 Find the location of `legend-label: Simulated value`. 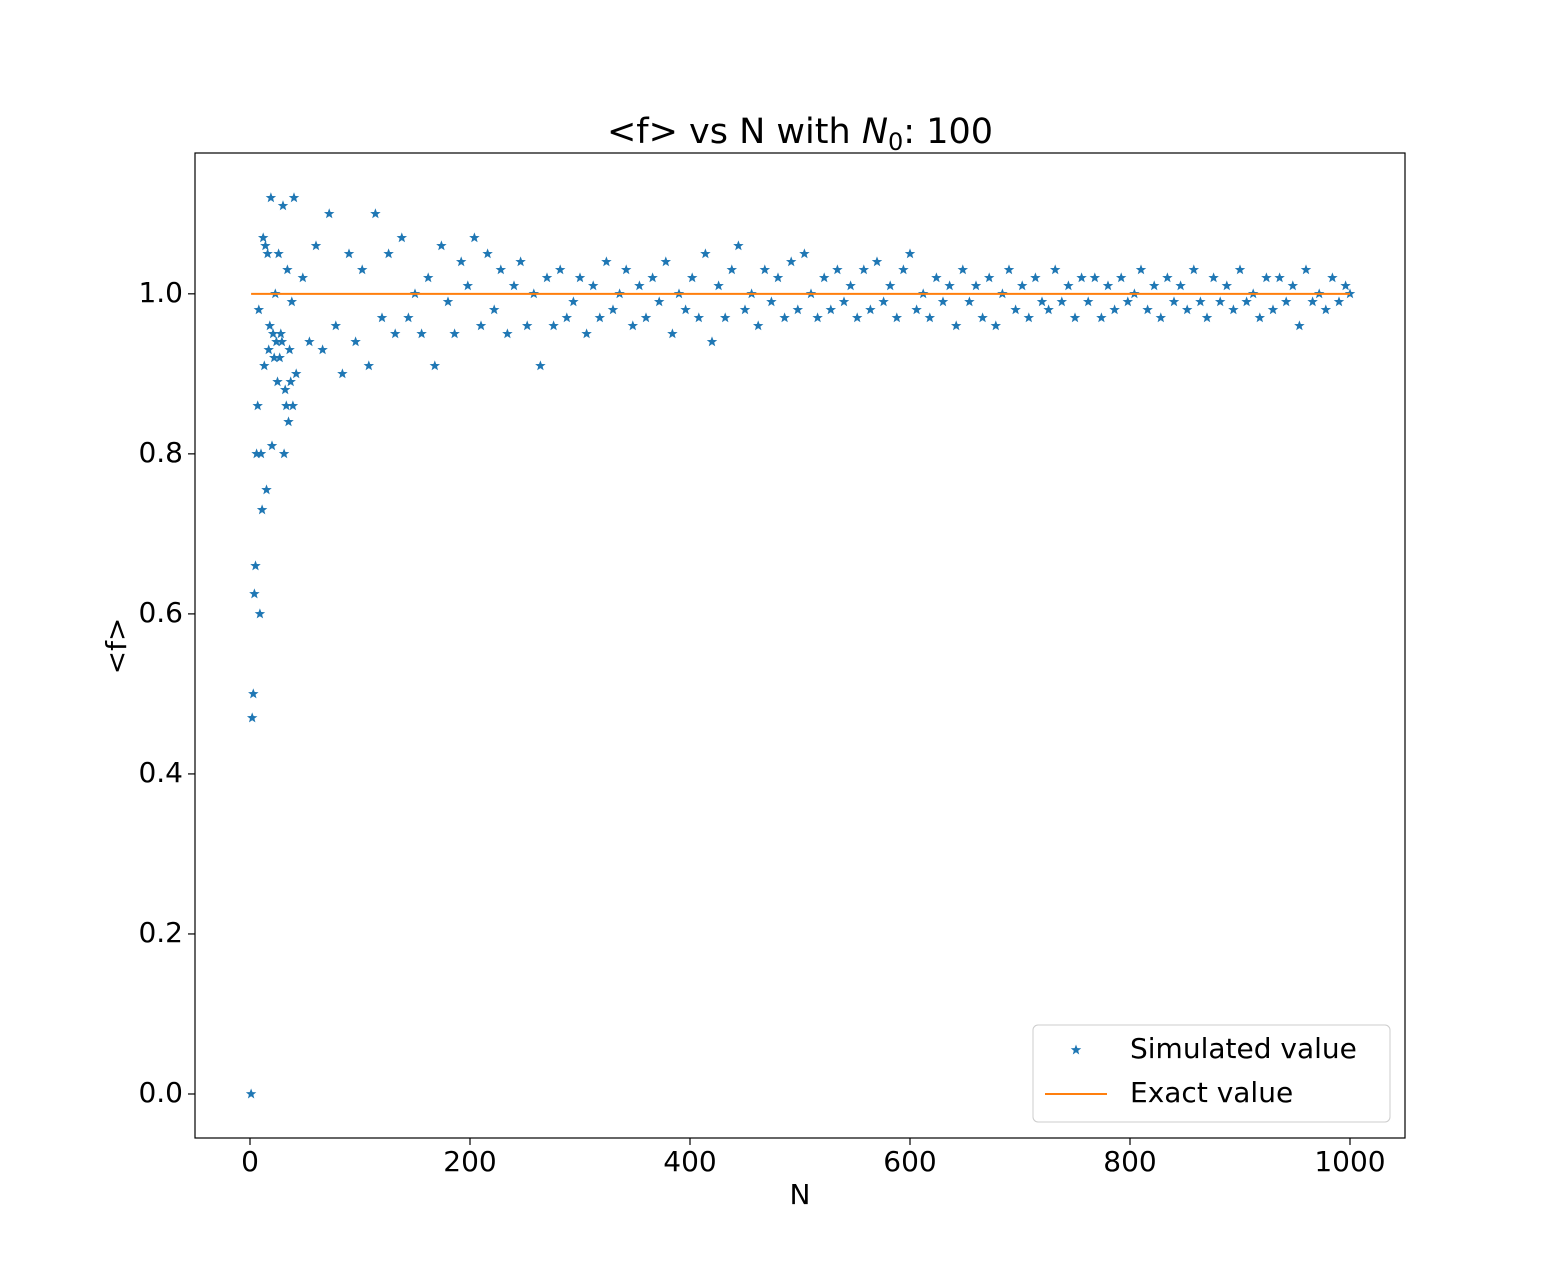

legend-label: Simulated value is located at coordinates (1243, 1048).